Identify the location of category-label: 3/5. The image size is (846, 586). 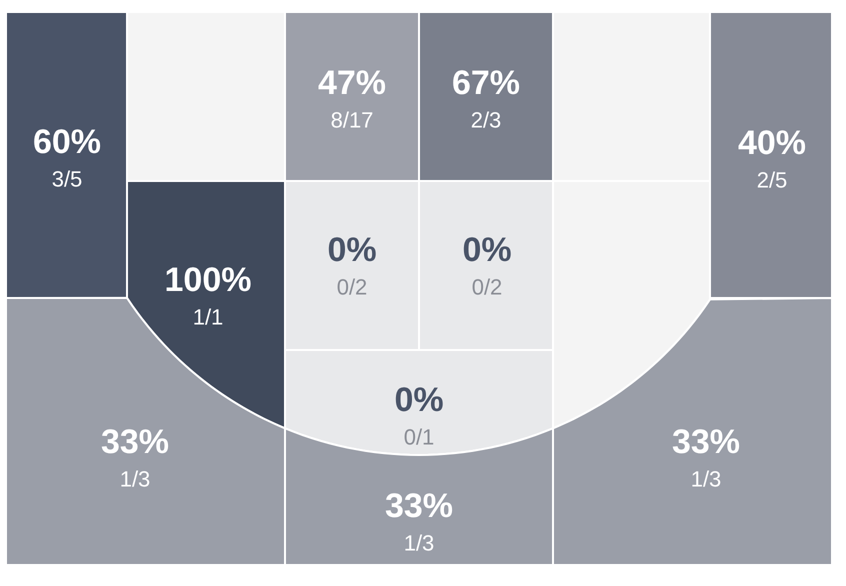
(67, 179).